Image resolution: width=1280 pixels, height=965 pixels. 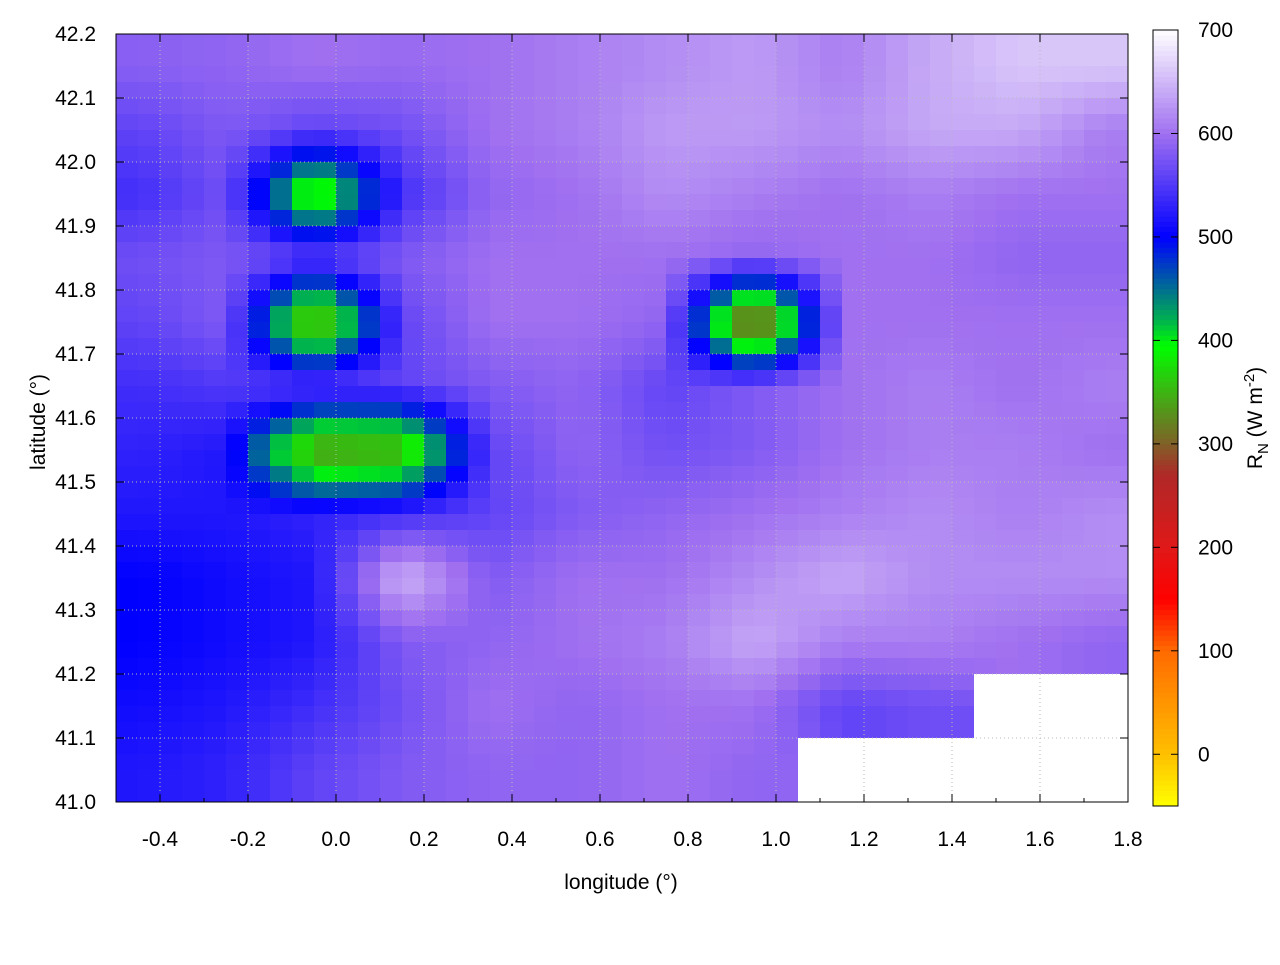 I want to click on y-tick-label: 42.2, so click(x=75, y=34).